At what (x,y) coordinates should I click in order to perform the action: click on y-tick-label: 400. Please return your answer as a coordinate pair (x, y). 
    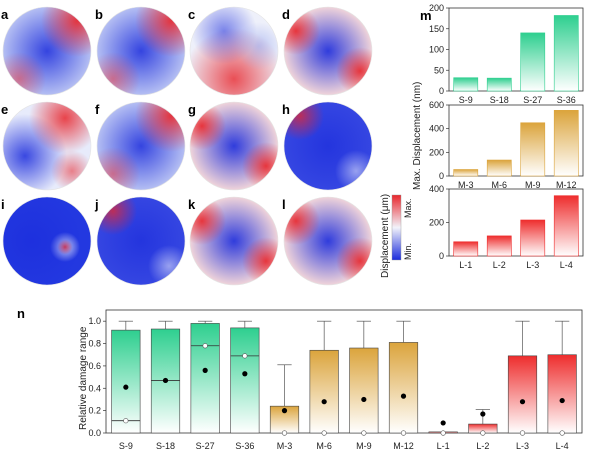
    Looking at the image, I should click on (436, 189).